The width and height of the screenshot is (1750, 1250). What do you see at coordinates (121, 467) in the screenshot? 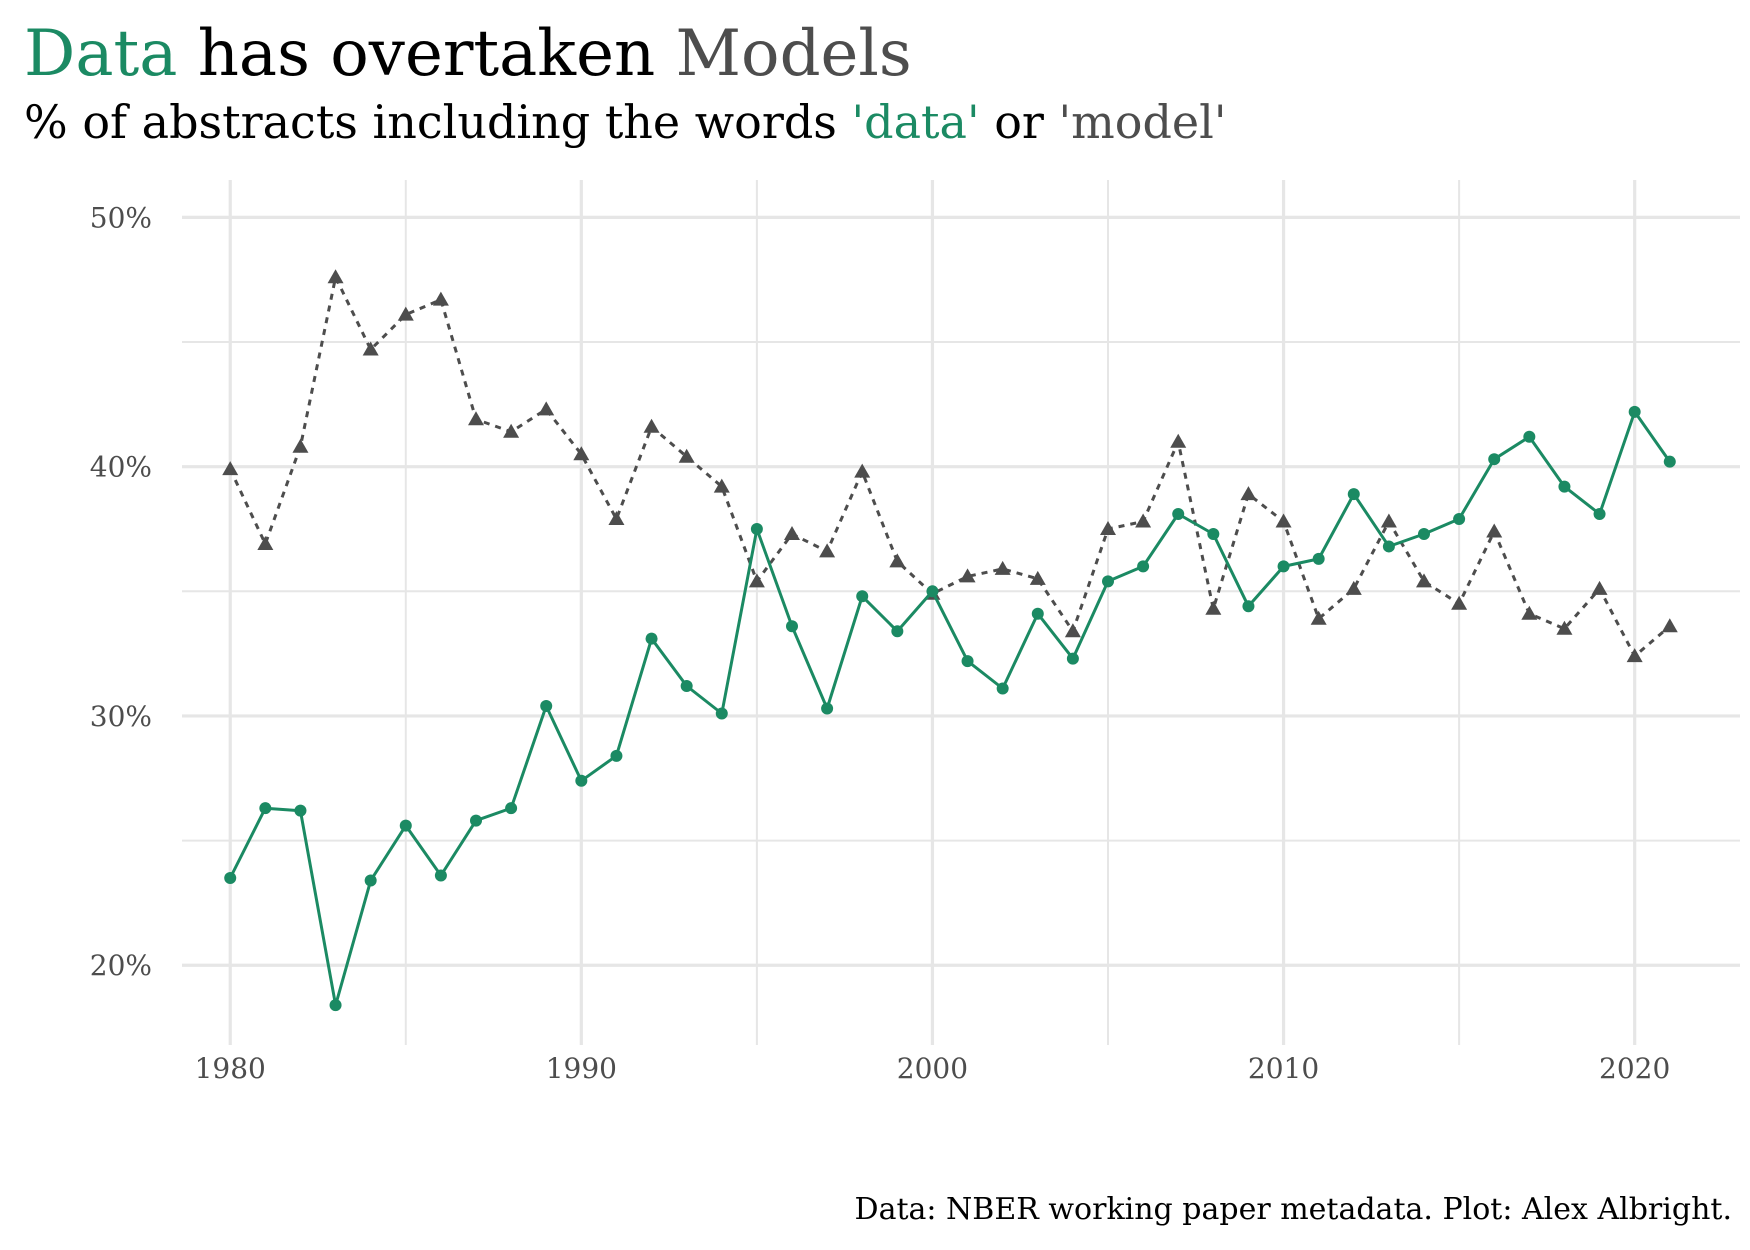
I see `y-tick-label: 40%` at bounding box center [121, 467].